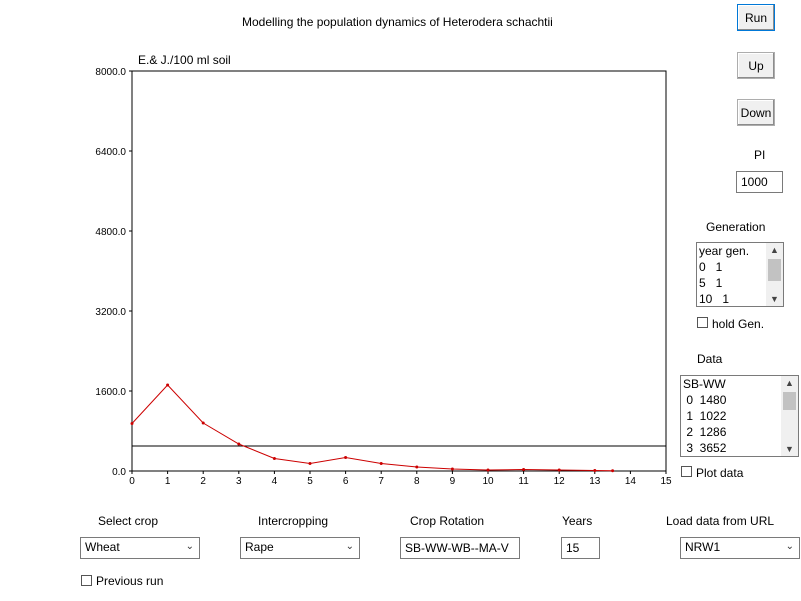  Describe the element at coordinates (739, 416) in the screenshot. I see `data-list: SB-WW 0 1480 1 1022 2 1286 3 3652 ▲ ▼` at that location.